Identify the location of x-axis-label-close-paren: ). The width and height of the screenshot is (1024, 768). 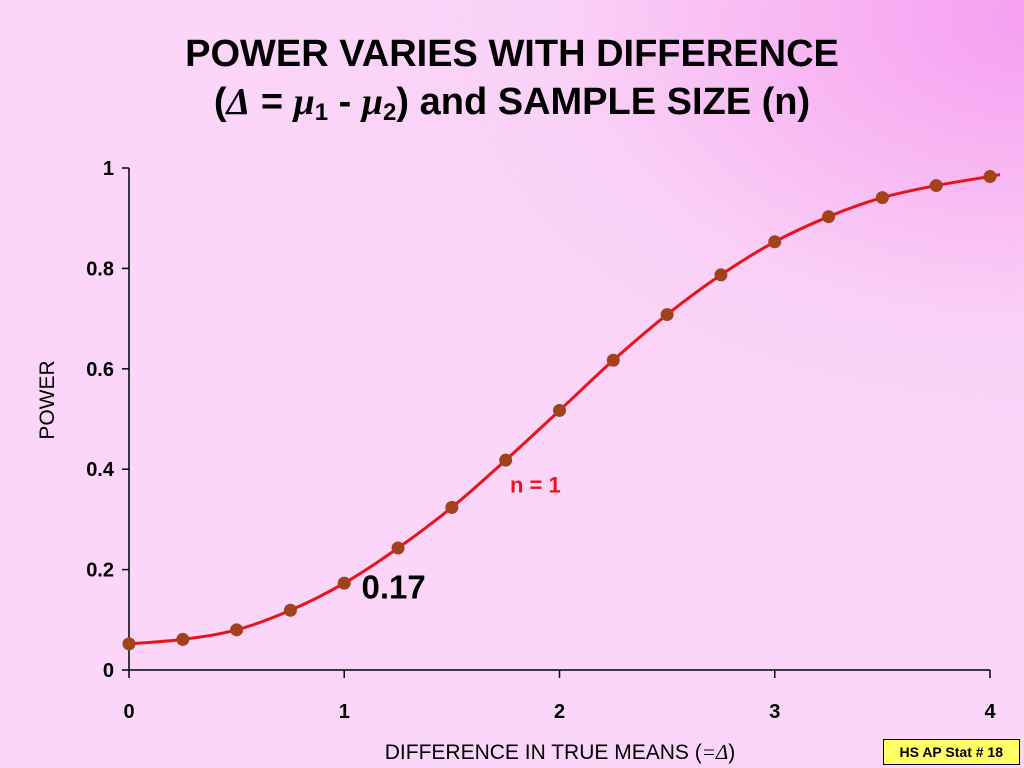
(732, 752).